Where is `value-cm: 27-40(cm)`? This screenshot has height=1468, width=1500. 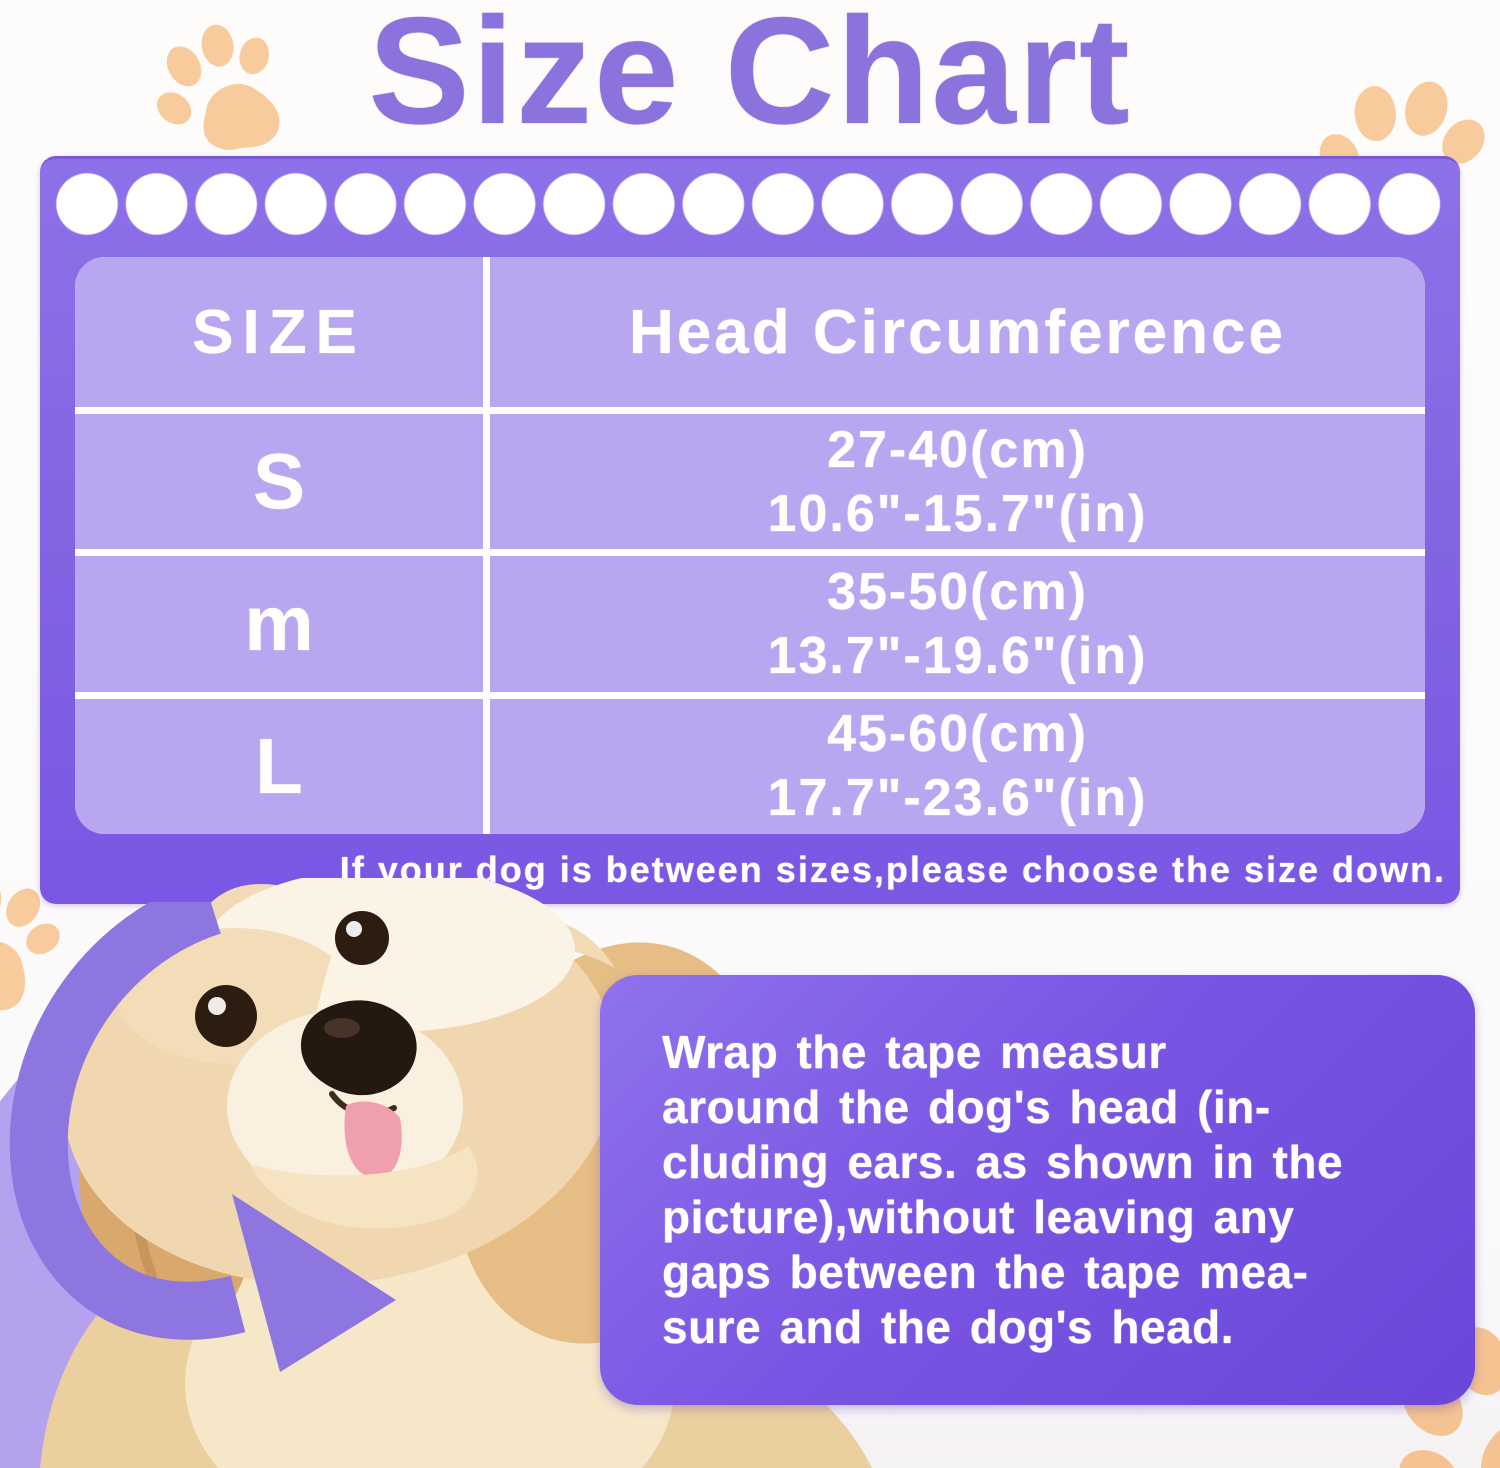
value-cm: 27-40(cm) is located at coordinates (957, 449).